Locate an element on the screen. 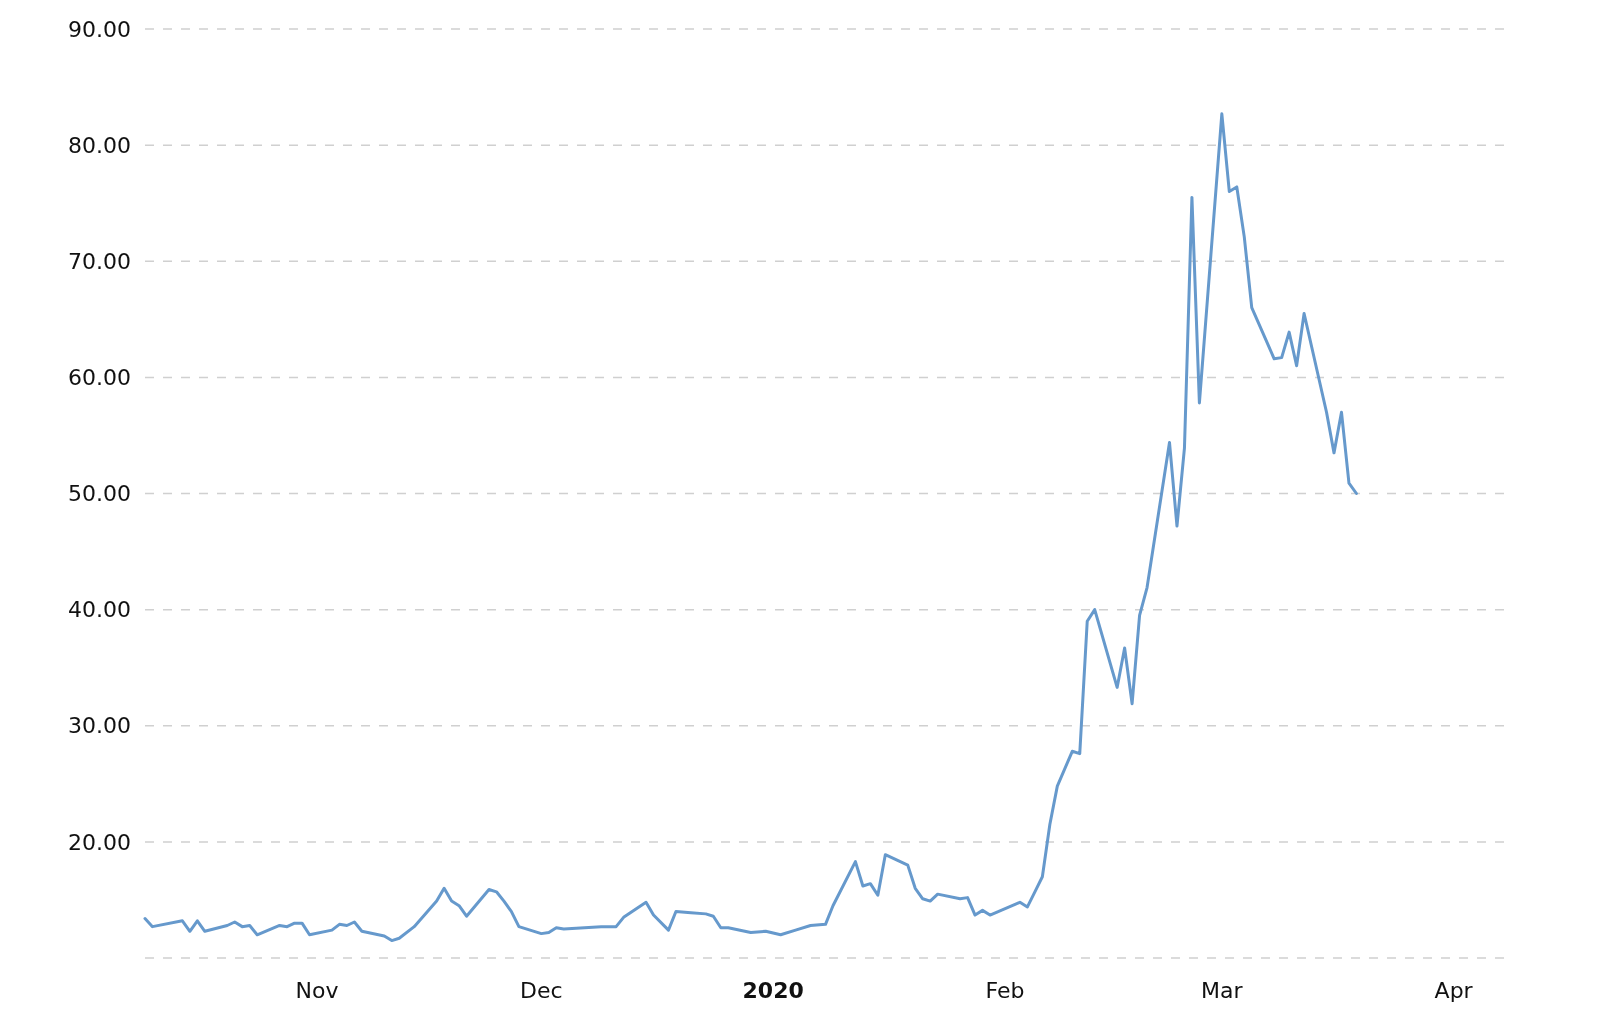 This screenshot has width=1600, height=1009. y-tick-label: 60.00 is located at coordinates (99, 378).